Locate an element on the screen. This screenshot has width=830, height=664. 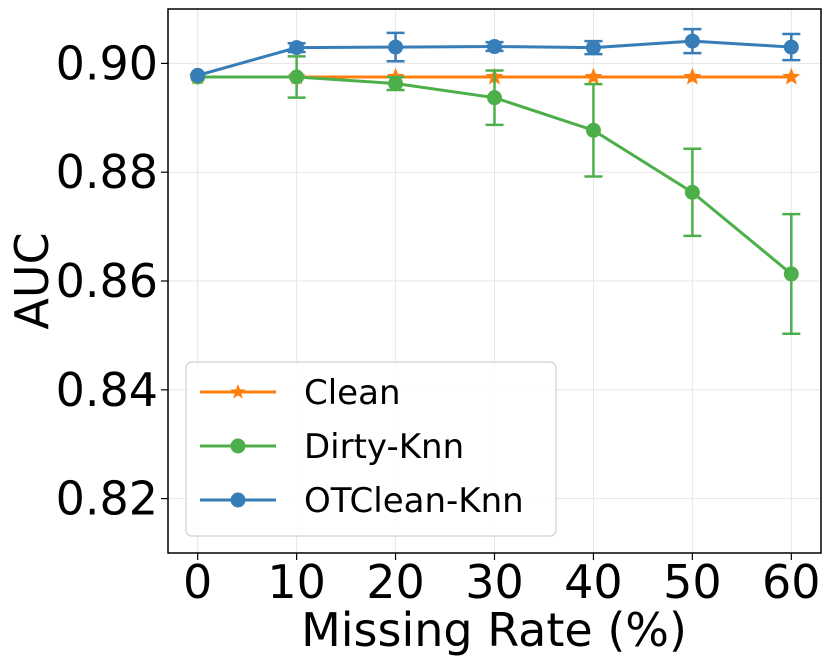
legend-item-otclean-knn: OTClean-Knn is located at coordinates (362, 501).